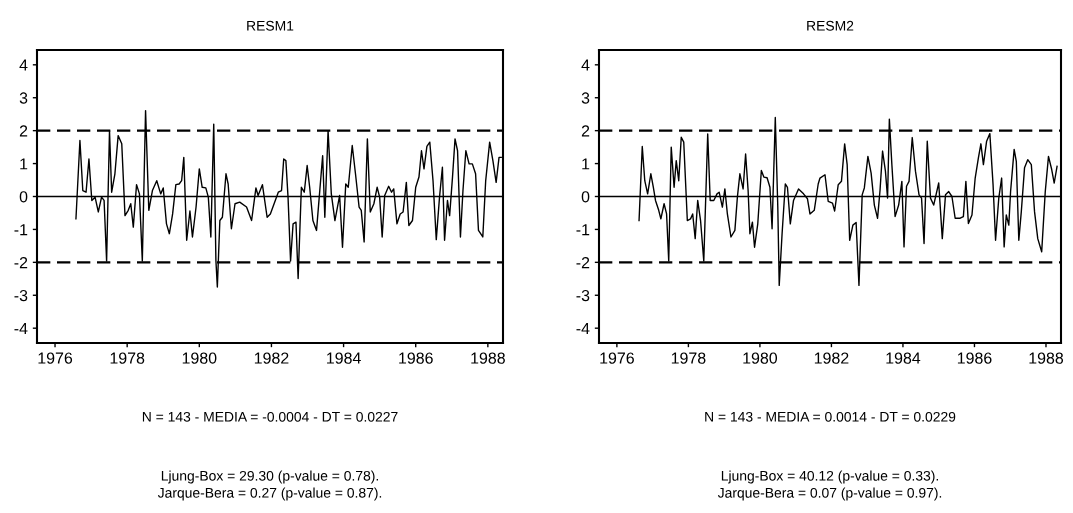 This screenshot has height=513, width=1073. I want to click on text: Ljung-Box = 29.30 (p-value = 0.78)., so click(269, 477).